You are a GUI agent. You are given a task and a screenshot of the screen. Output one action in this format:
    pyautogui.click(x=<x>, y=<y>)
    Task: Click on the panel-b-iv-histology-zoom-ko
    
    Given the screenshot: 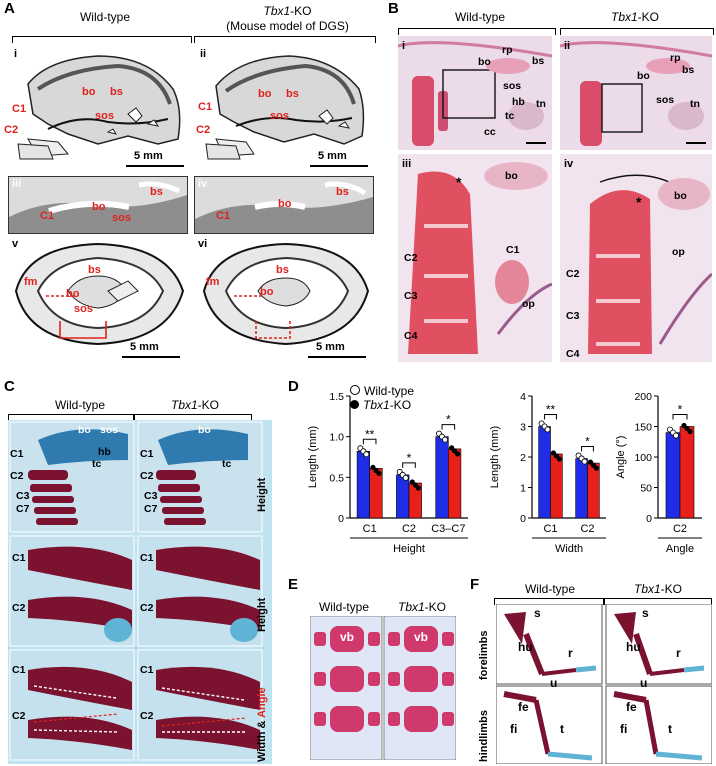 What is the action you would take?
    pyautogui.click(x=636, y=258)
    